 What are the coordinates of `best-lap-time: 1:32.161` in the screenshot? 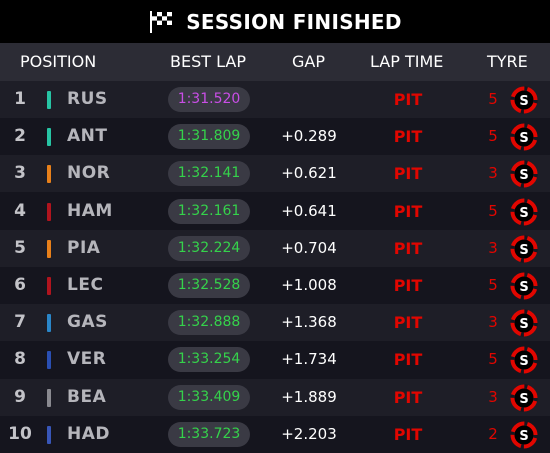 It's located at (209, 211).